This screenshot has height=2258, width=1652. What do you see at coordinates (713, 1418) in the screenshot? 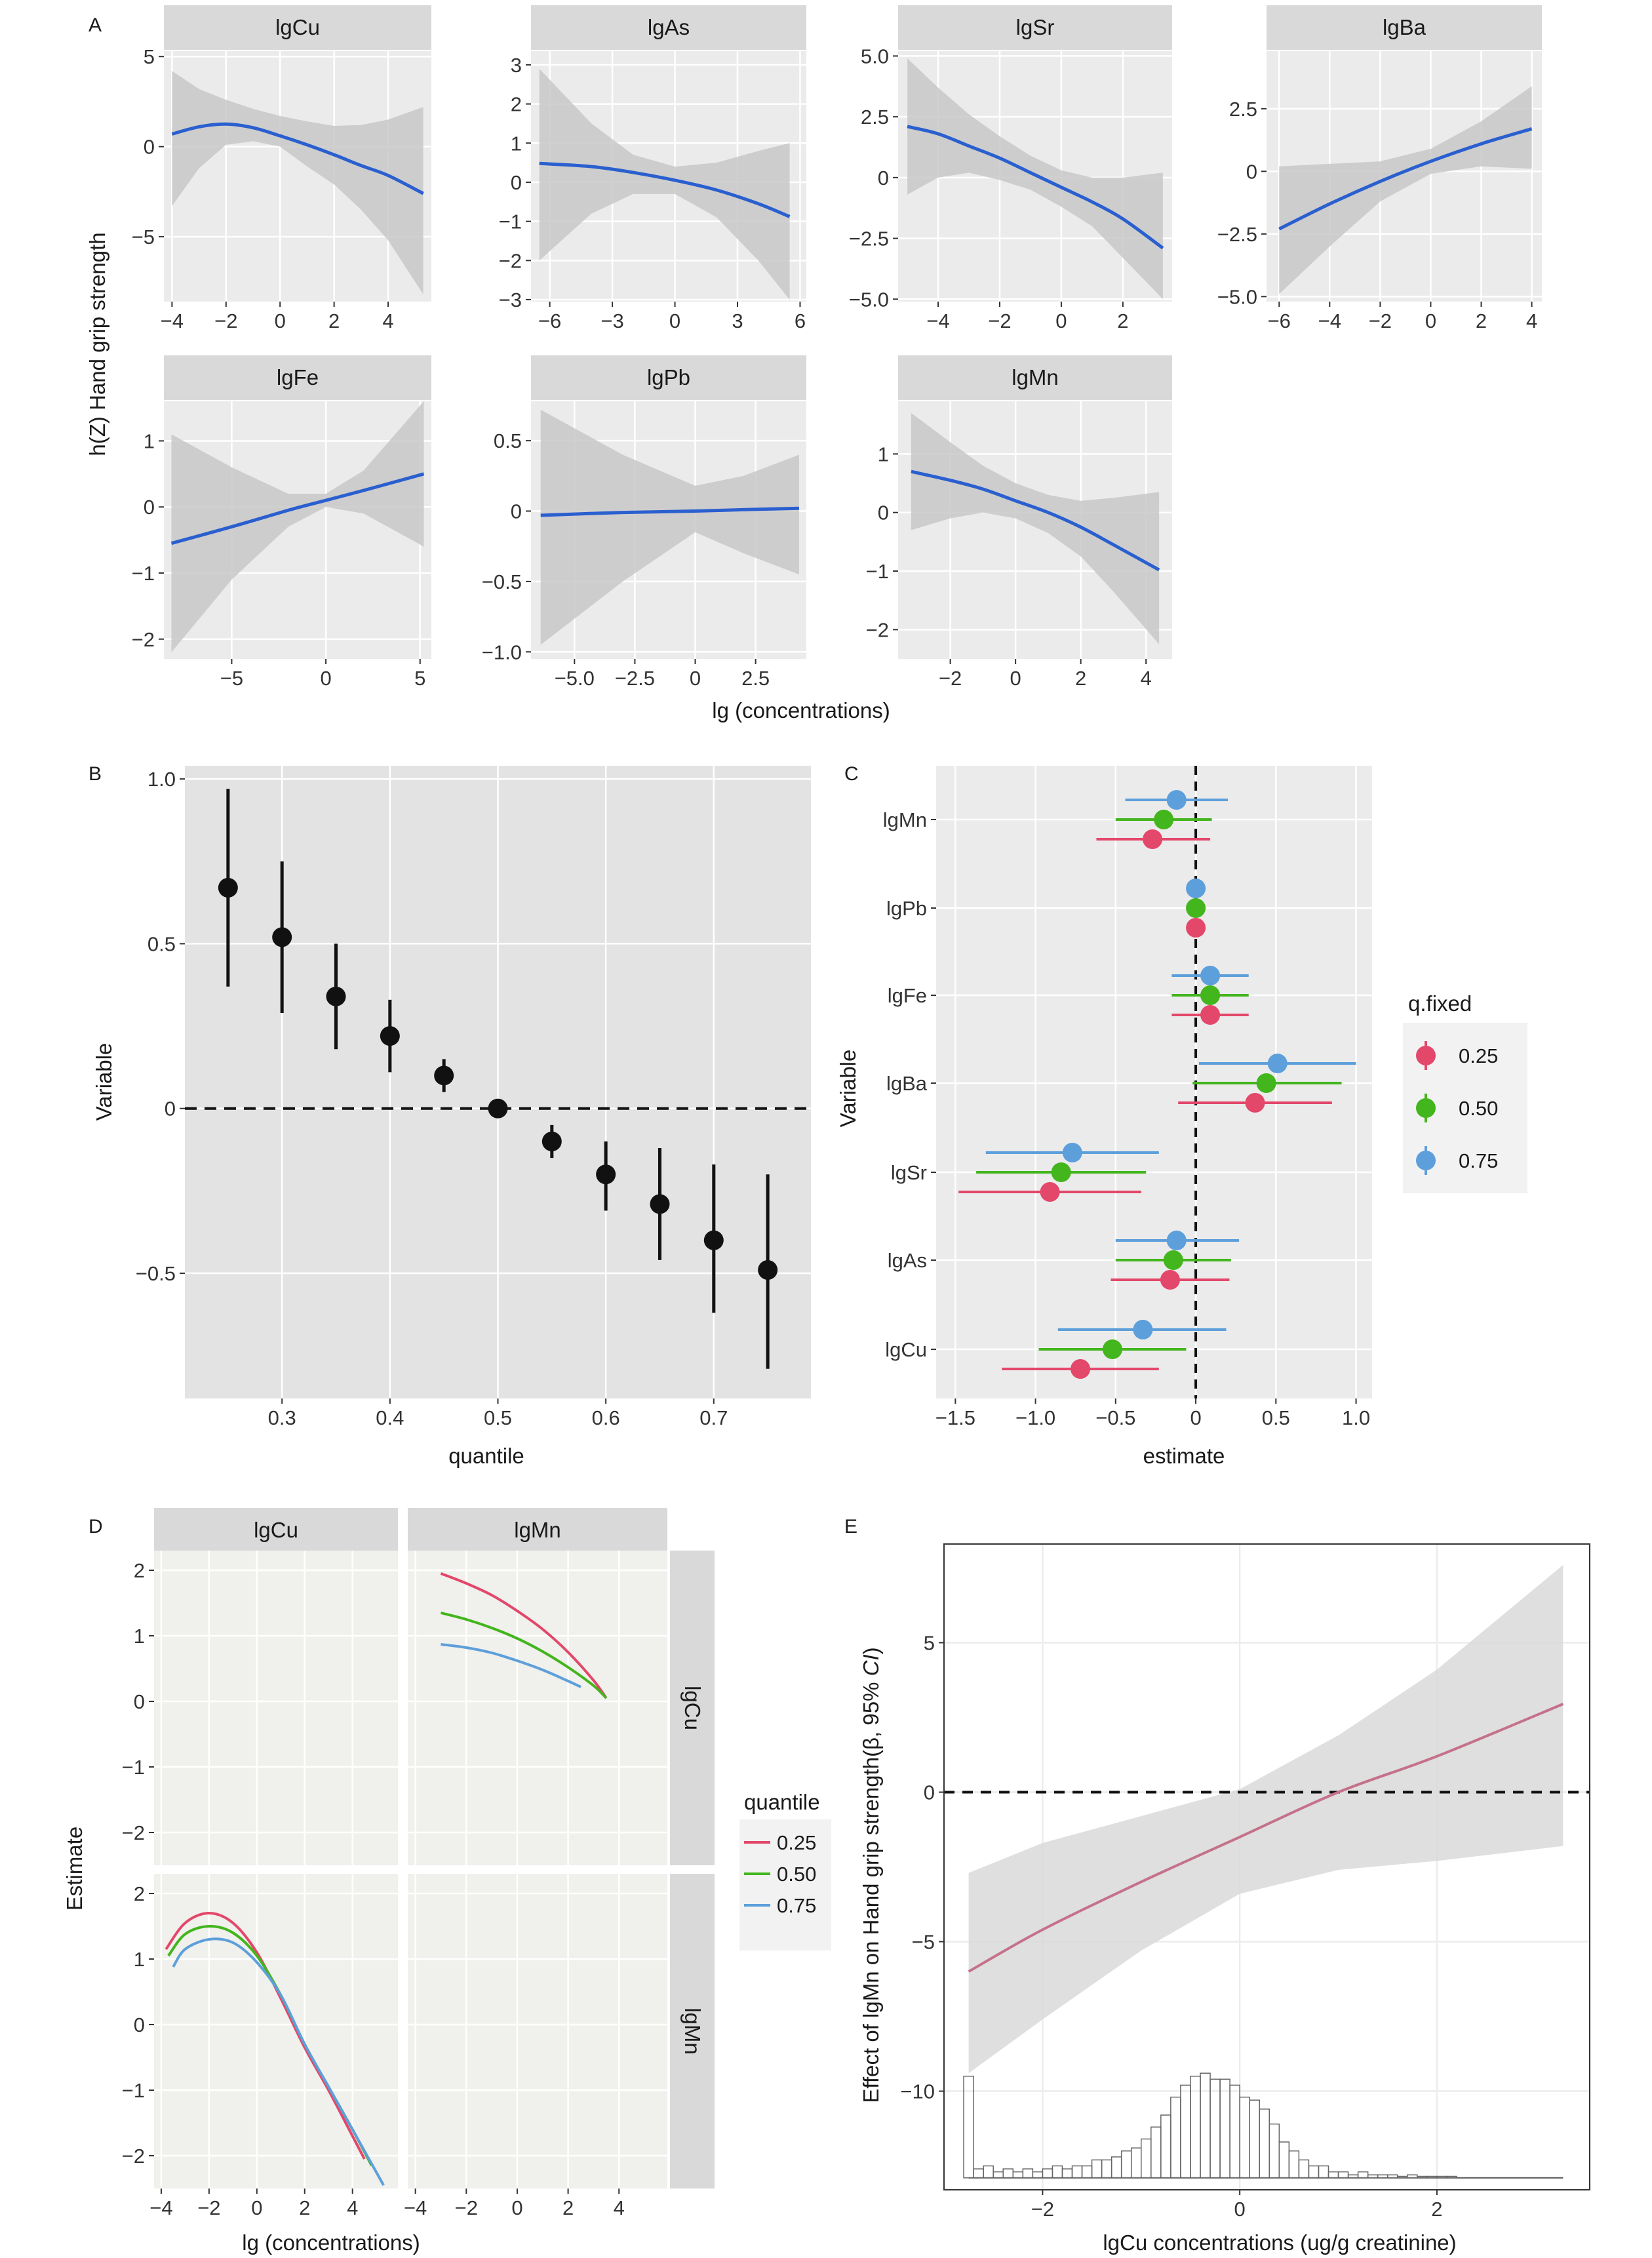
I see `panel-b-xtick-label: 0.7` at bounding box center [713, 1418].